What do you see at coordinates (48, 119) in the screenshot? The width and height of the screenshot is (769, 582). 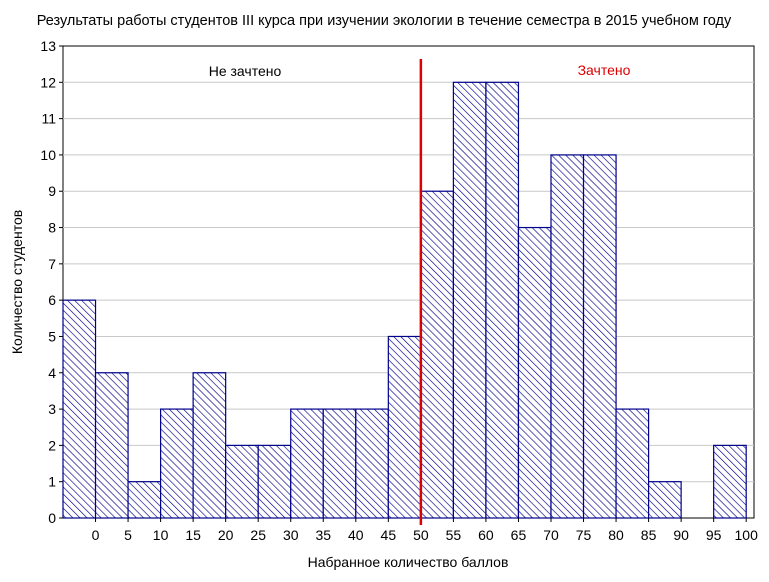 I see `y-tick-label: 11` at bounding box center [48, 119].